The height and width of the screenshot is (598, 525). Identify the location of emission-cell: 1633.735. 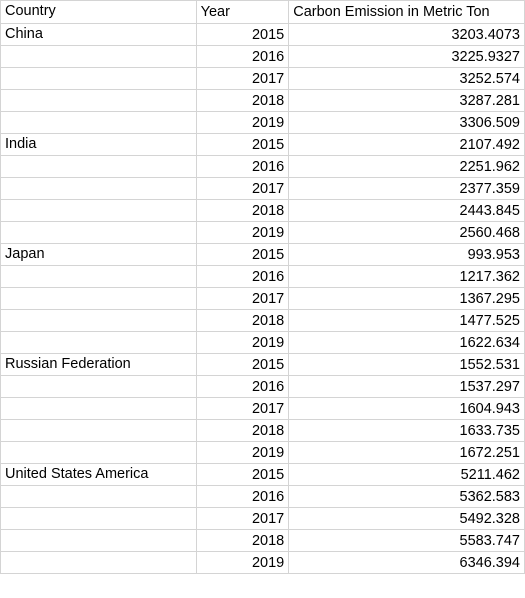
(406, 430).